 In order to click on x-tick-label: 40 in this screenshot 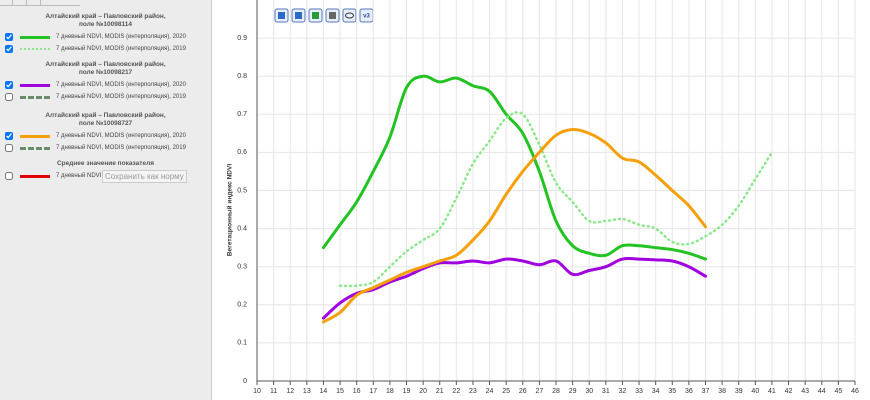, I will do `click(755, 391)`.